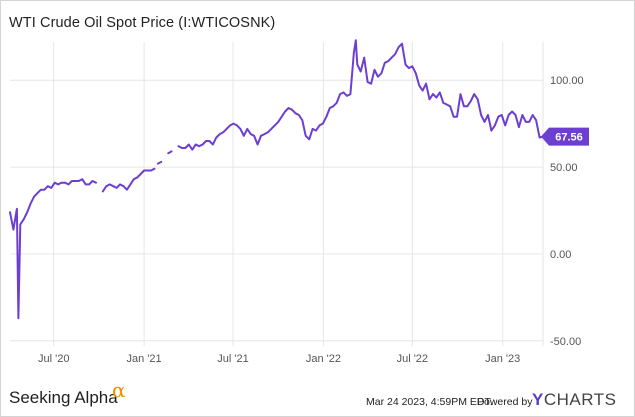 This screenshot has height=417, width=635. I want to click on x-tick-label: Jul '20, so click(53, 359).